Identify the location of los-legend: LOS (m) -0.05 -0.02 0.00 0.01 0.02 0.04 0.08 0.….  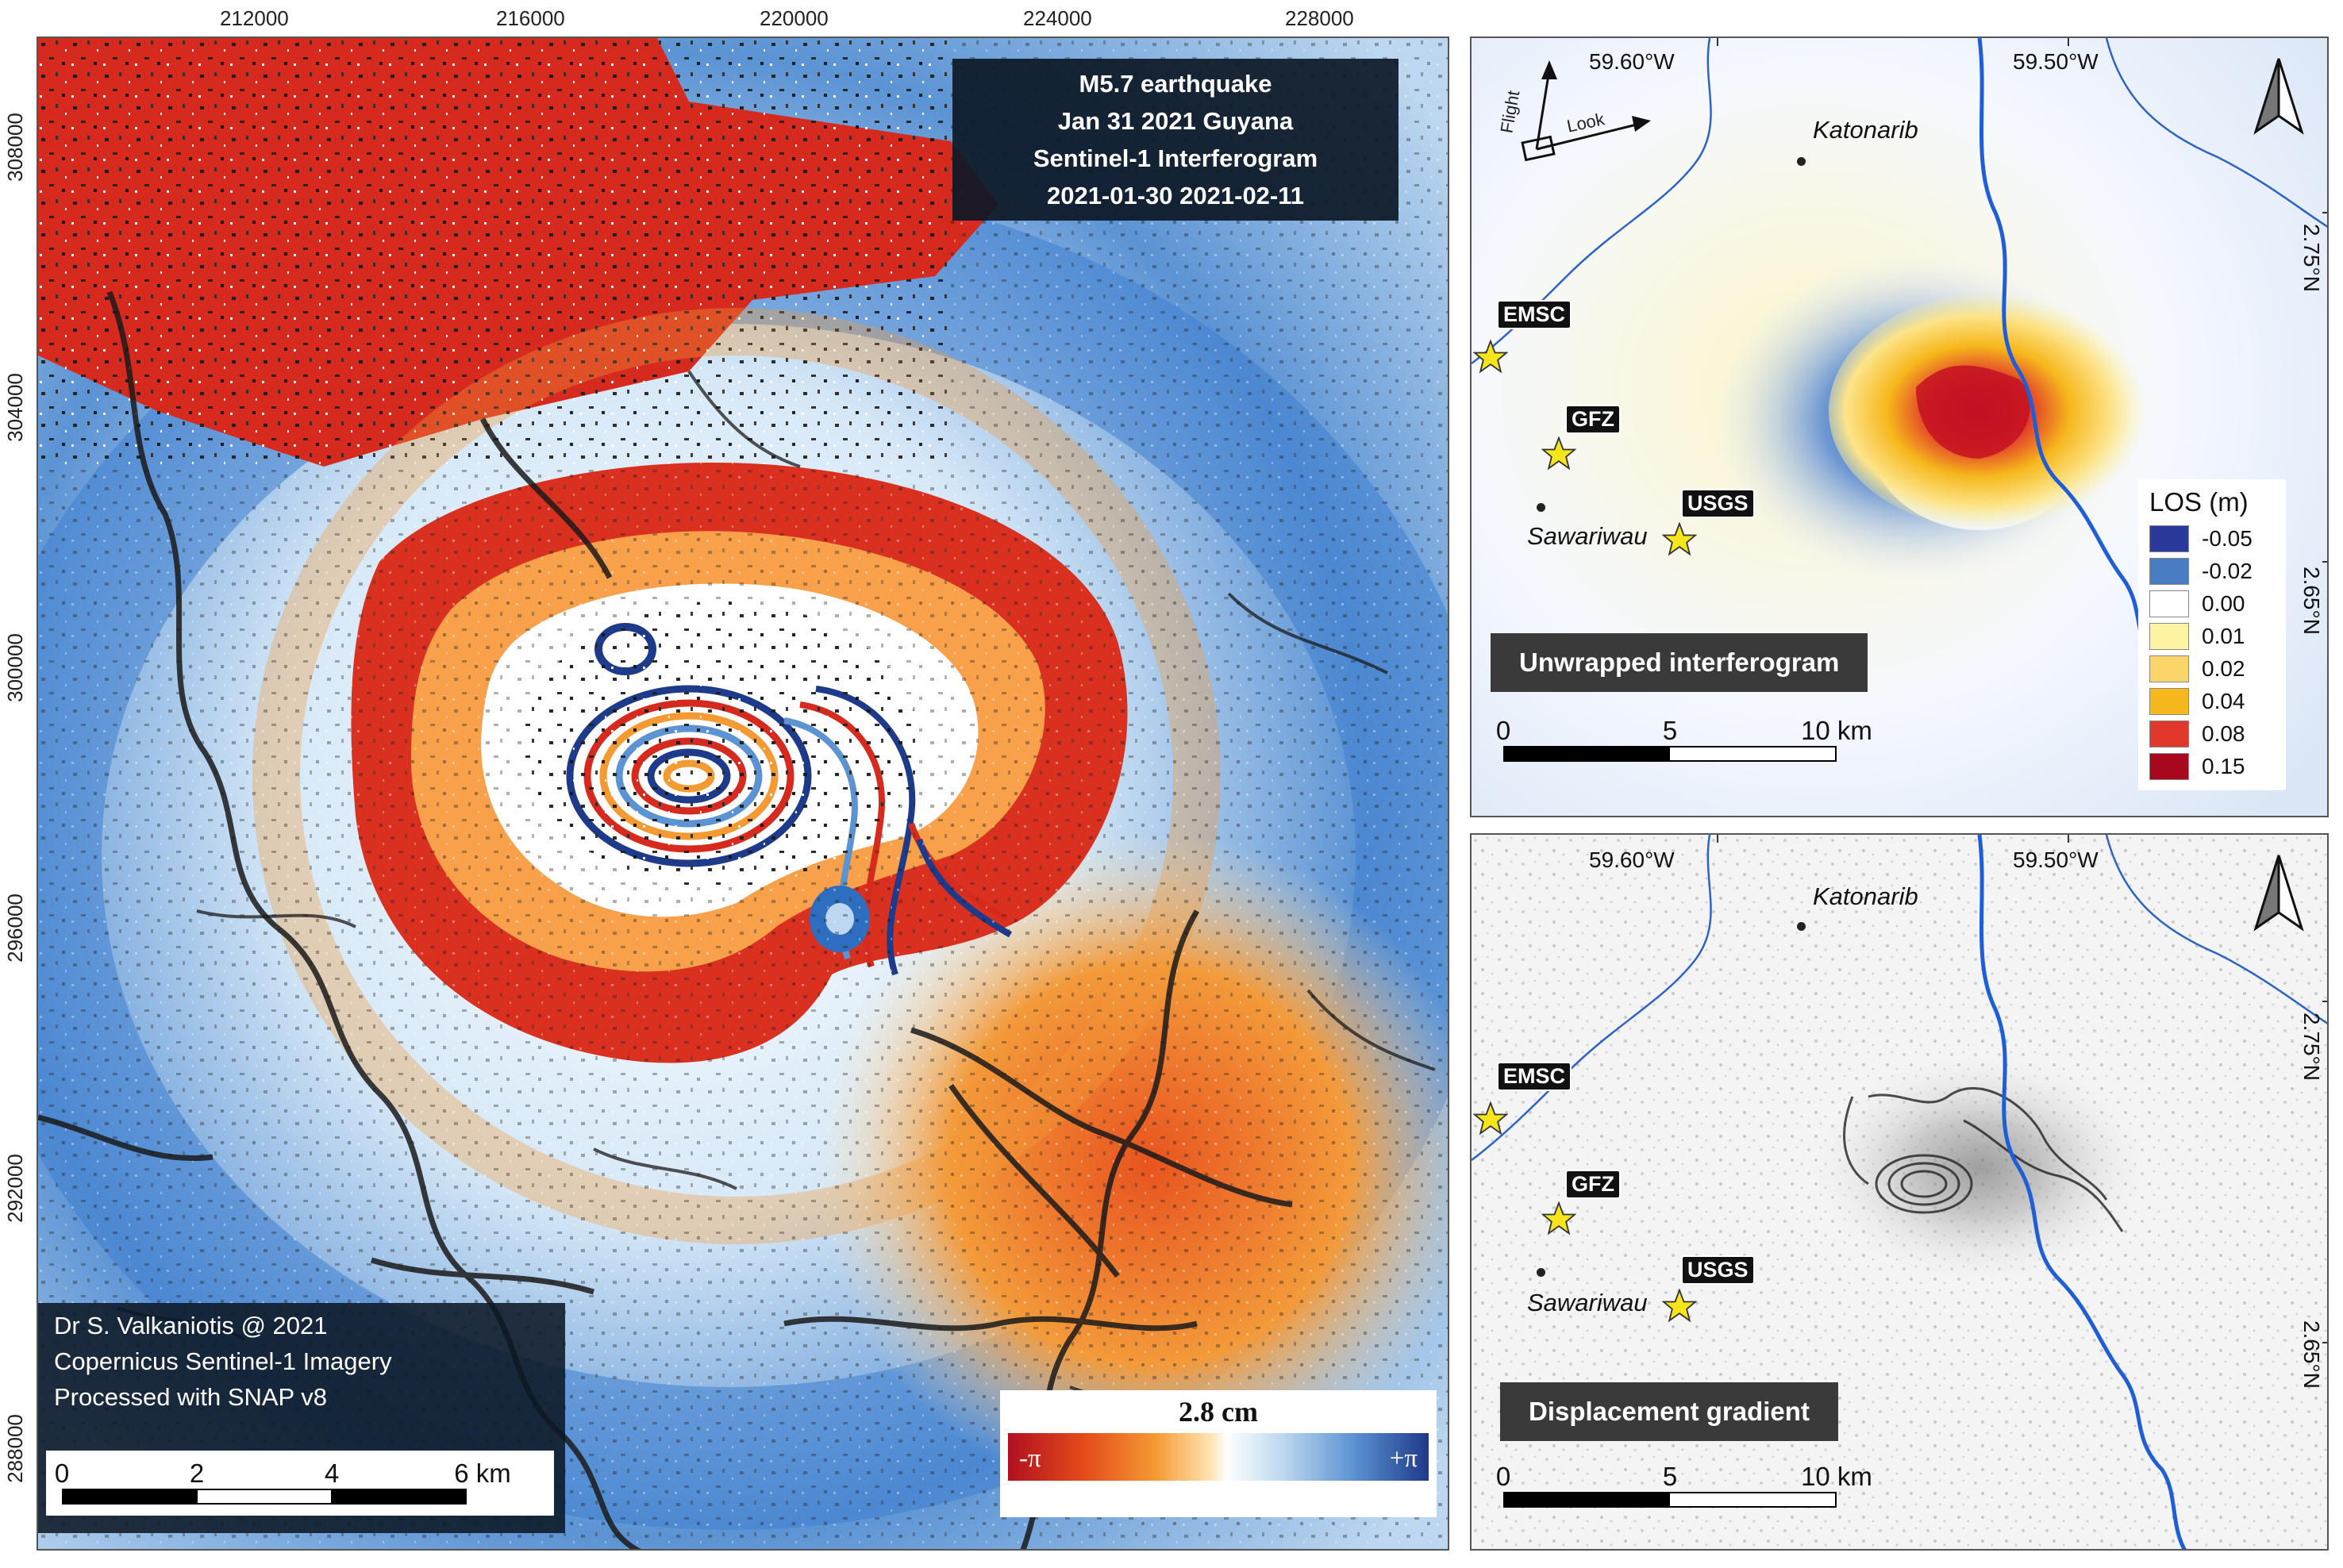
(2212, 634).